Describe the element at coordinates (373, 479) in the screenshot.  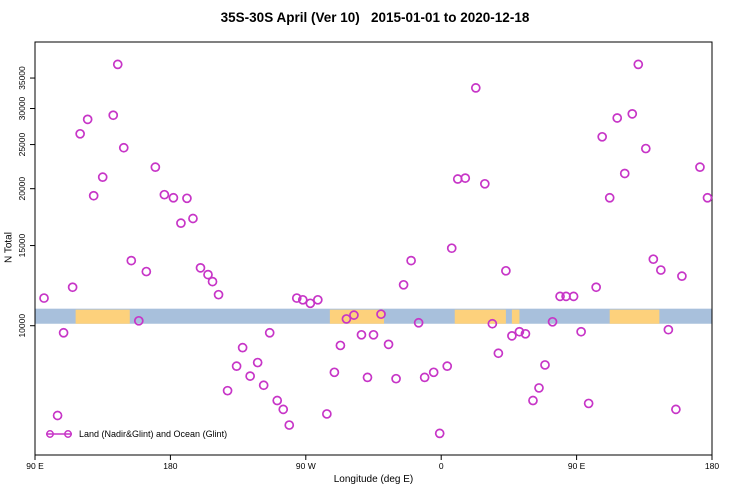
I see `x-axis-label: Longitude (deg E)` at that location.